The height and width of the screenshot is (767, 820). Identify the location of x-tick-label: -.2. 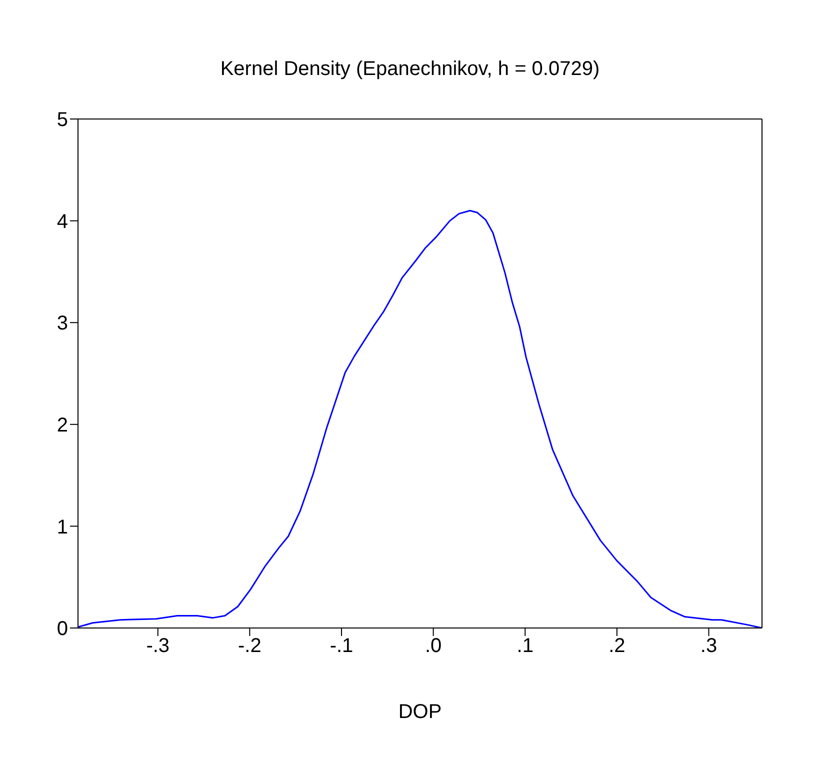
(250, 646).